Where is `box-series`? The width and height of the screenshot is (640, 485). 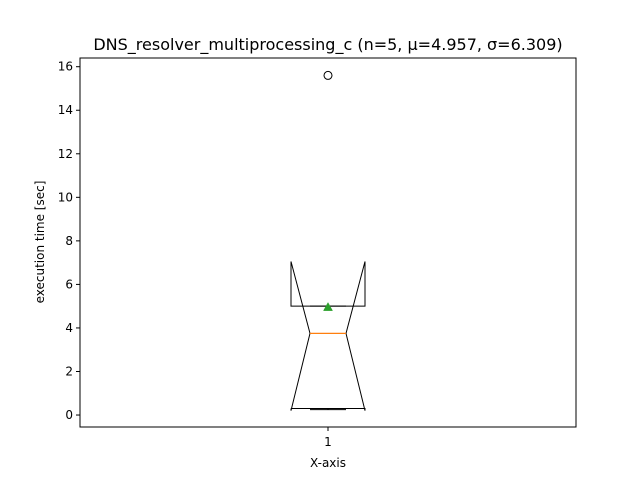
box-series is located at coordinates (328, 240).